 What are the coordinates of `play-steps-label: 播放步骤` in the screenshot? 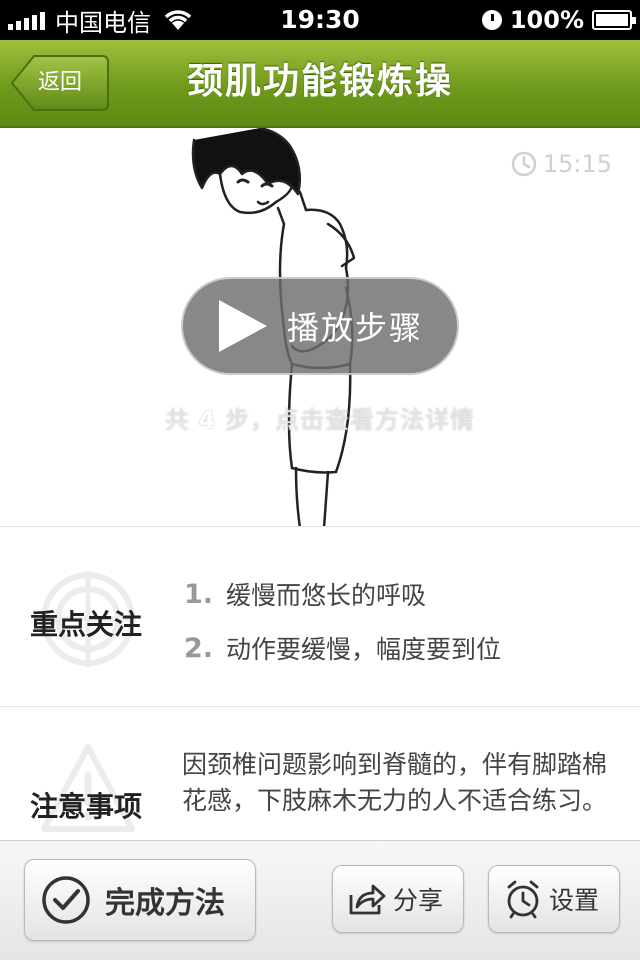 It's located at (355, 328).